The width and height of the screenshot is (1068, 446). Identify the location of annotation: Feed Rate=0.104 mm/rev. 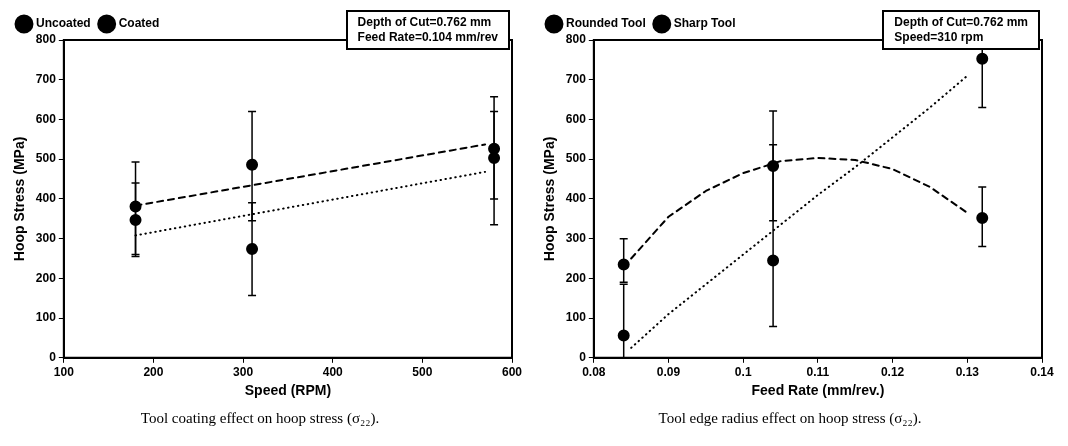
(427, 37).